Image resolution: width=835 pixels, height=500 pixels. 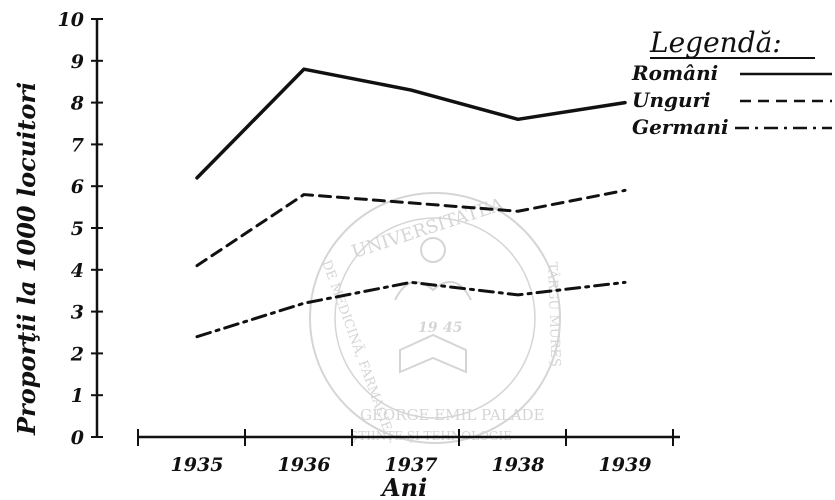 I want to click on x-axis-title: Ani, so click(x=403, y=486).